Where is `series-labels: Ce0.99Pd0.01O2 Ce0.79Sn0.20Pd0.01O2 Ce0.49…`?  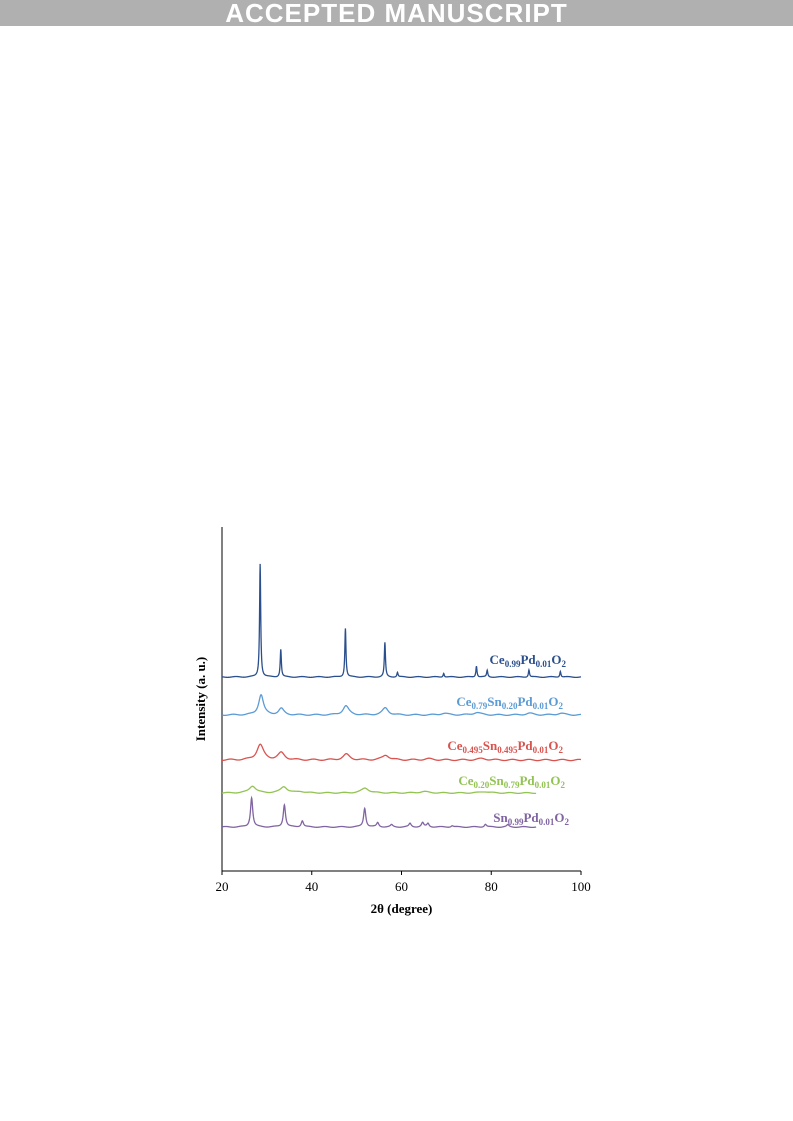 series-labels: Ce0.99Pd0.01O2 Ce0.79Sn0.20Pd0.01O2 Ce0.49… is located at coordinates (508, 739).